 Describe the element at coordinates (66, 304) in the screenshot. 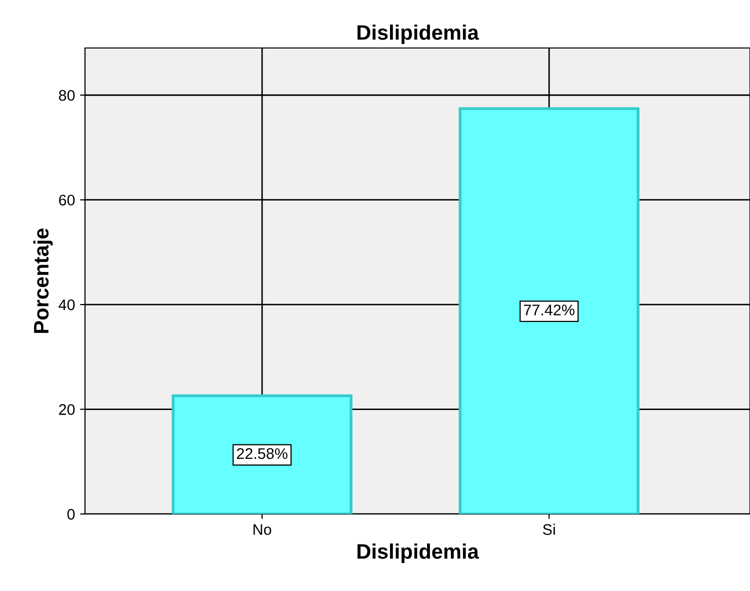

I see `y-tick-label: 40` at that location.